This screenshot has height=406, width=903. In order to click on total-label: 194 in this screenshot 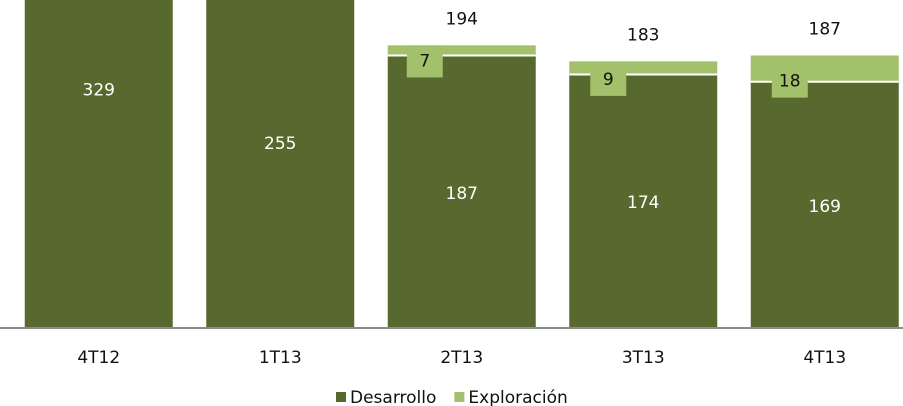, I will do `click(462, 19)`.